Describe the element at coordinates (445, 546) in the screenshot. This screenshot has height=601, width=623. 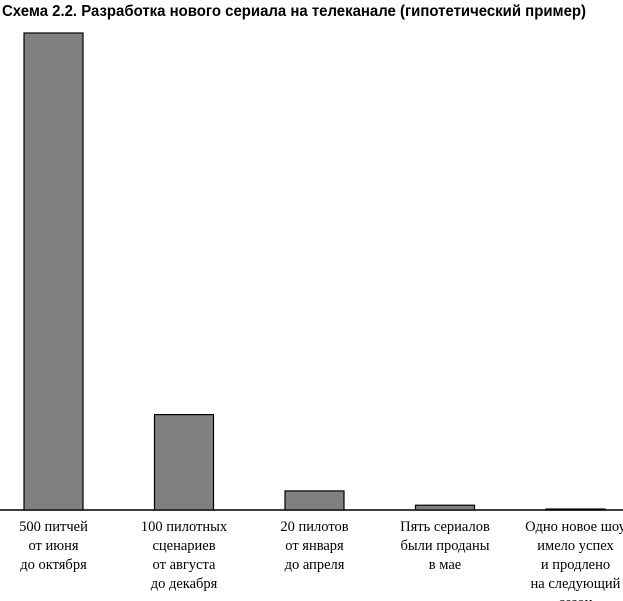
I see `x-tick-label: Пять сериалов были проданы в мае` at that location.